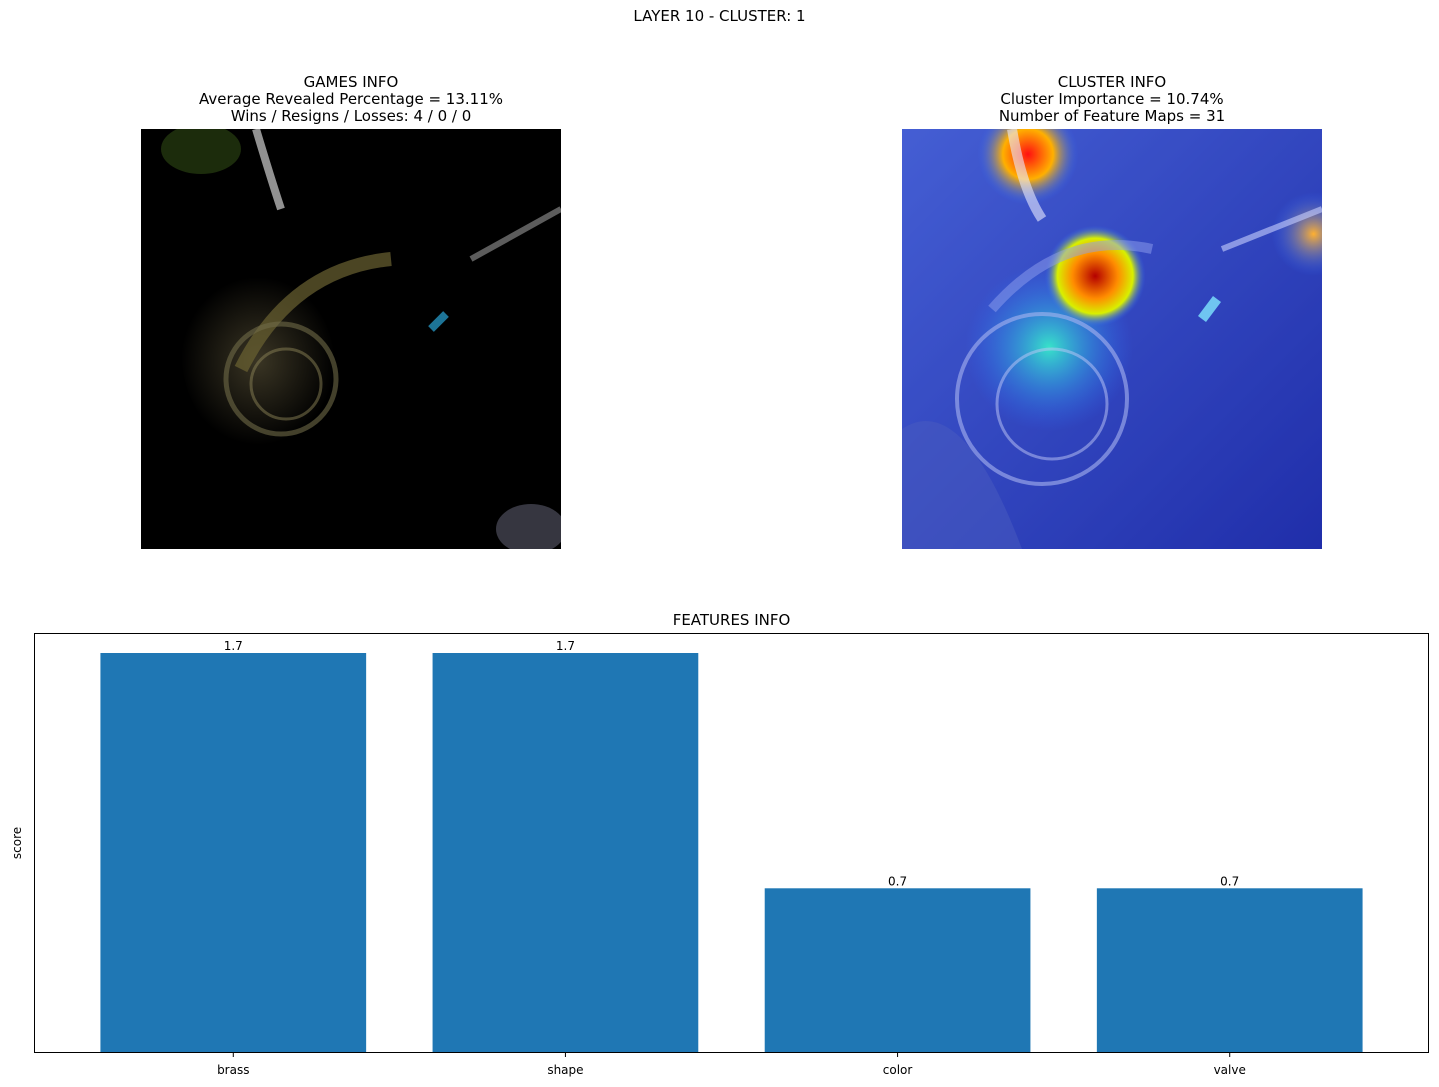  What do you see at coordinates (1229, 970) in the screenshot?
I see `bar-valve` at bounding box center [1229, 970].